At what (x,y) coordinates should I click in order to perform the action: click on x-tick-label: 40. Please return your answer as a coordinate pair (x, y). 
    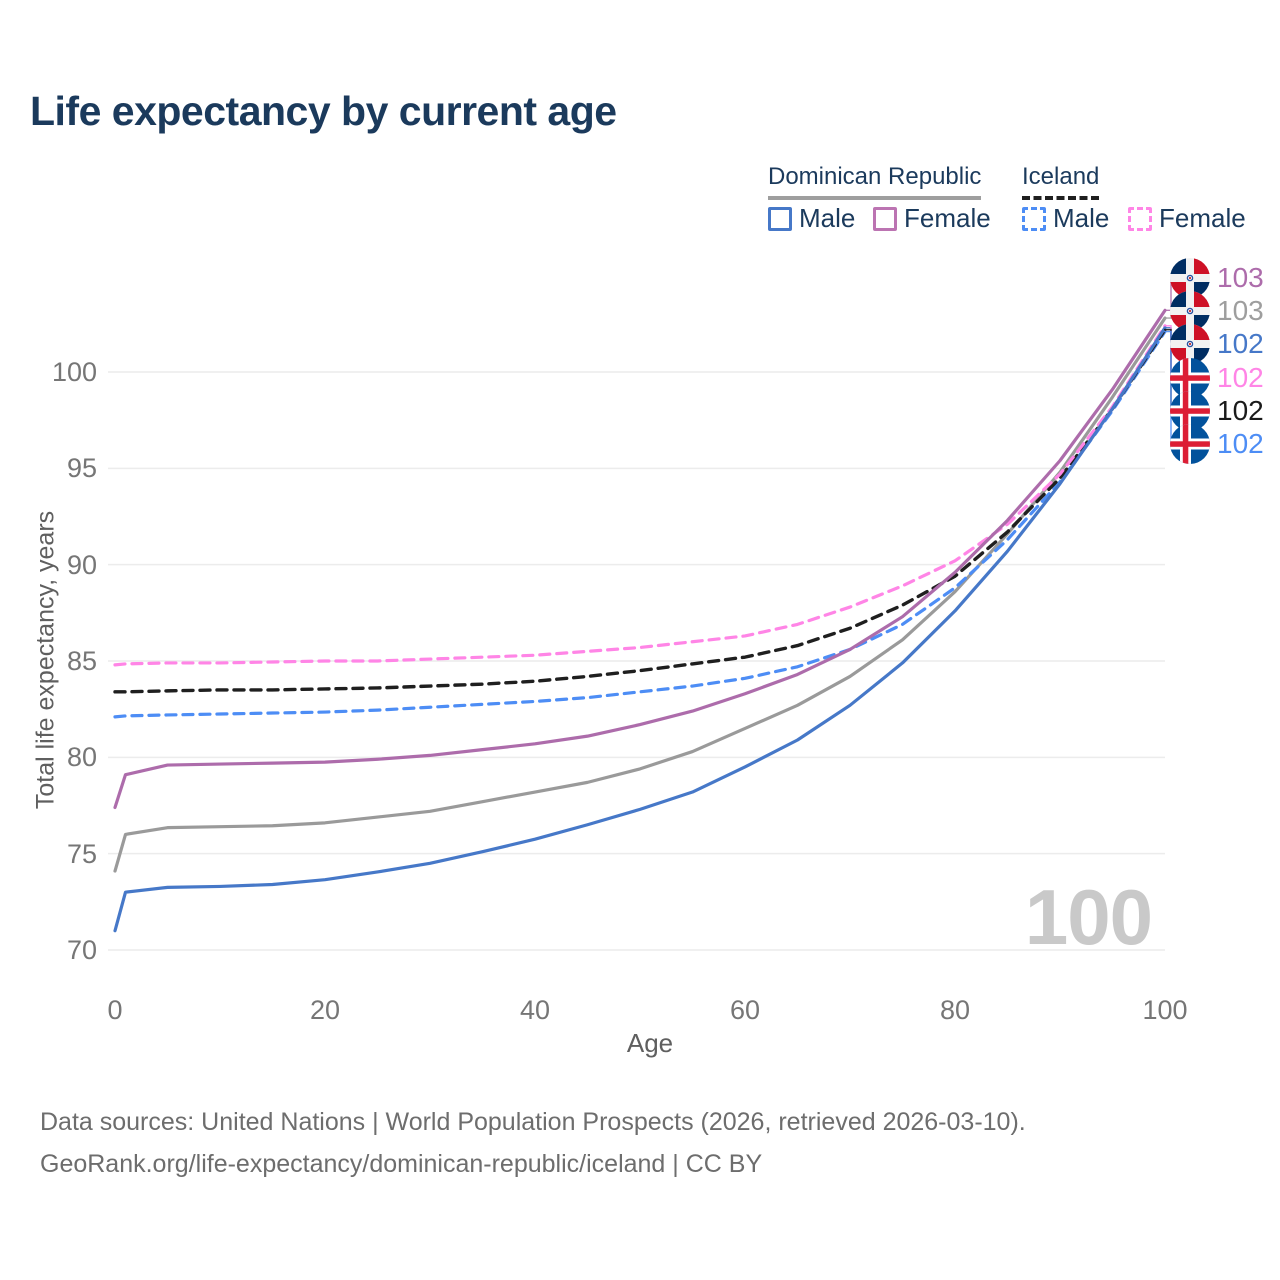
    Looking at the image, I should click on (535, 1010).